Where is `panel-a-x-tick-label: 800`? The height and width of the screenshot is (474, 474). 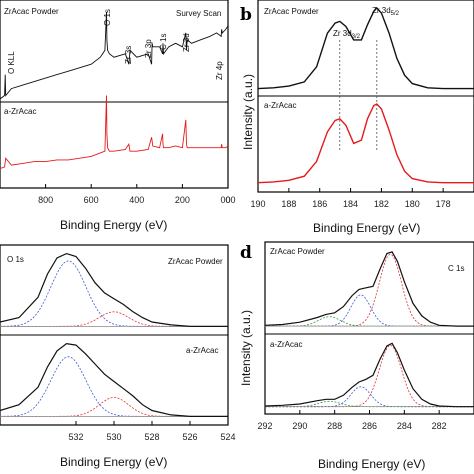 panel-a-x-tick-label: 800 is located at coordinates (45, 200).